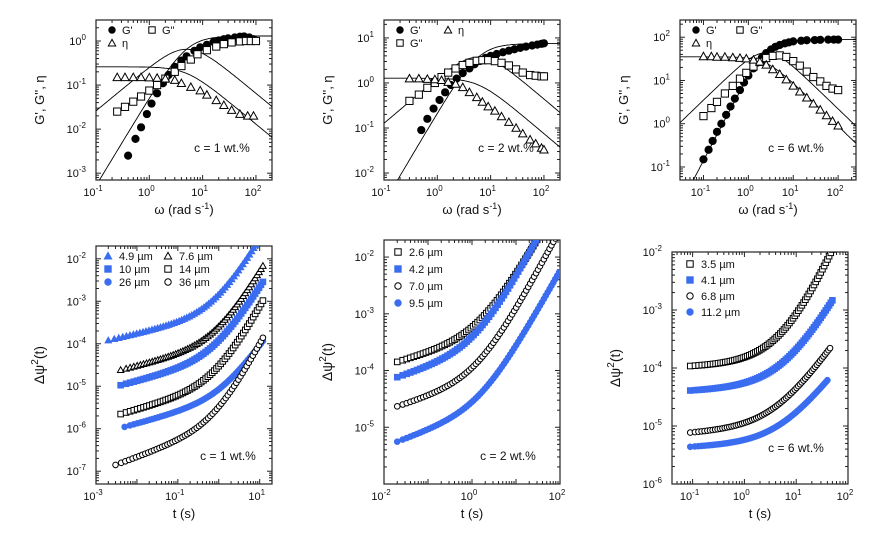 This screenshot has width=872, height=543. I want to click on tick-exponent: 1, so click(206, 188).